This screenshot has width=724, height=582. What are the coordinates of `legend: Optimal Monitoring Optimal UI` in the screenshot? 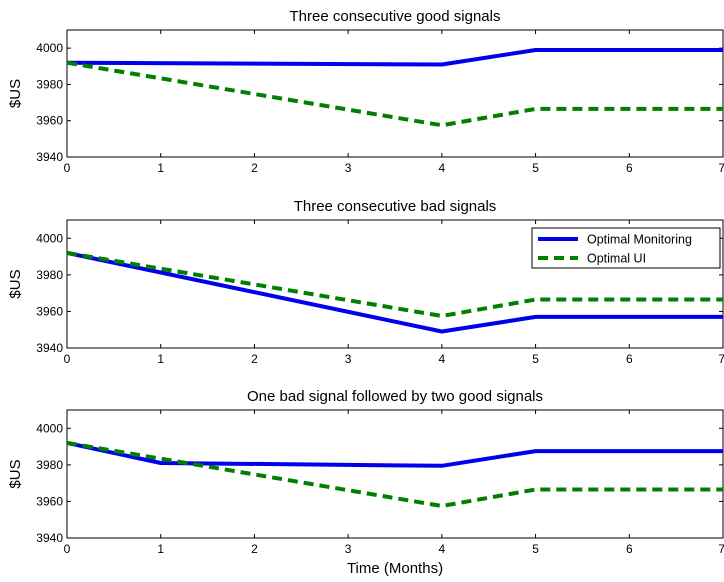 It's located at (626, 248).